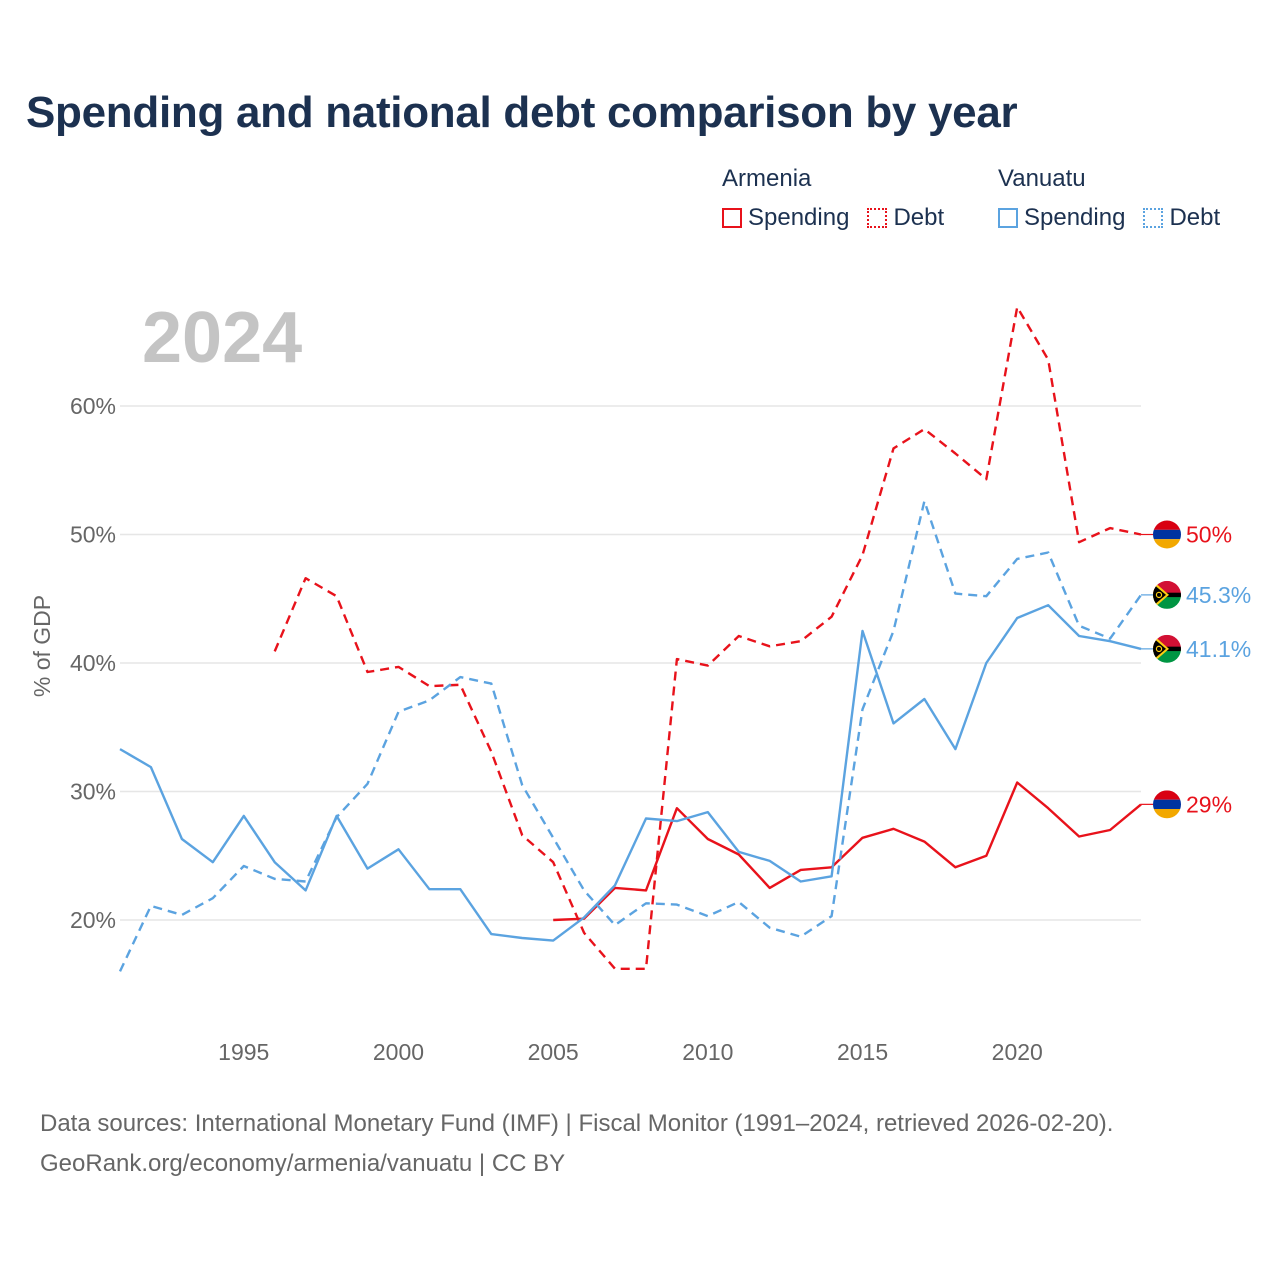  What do you see at coordinates (630, 1052) in the screenshot?
I see `x-axis-ticks: 1995 2000 2005 2010 2015 2020` at bounding box center [630, 1052].